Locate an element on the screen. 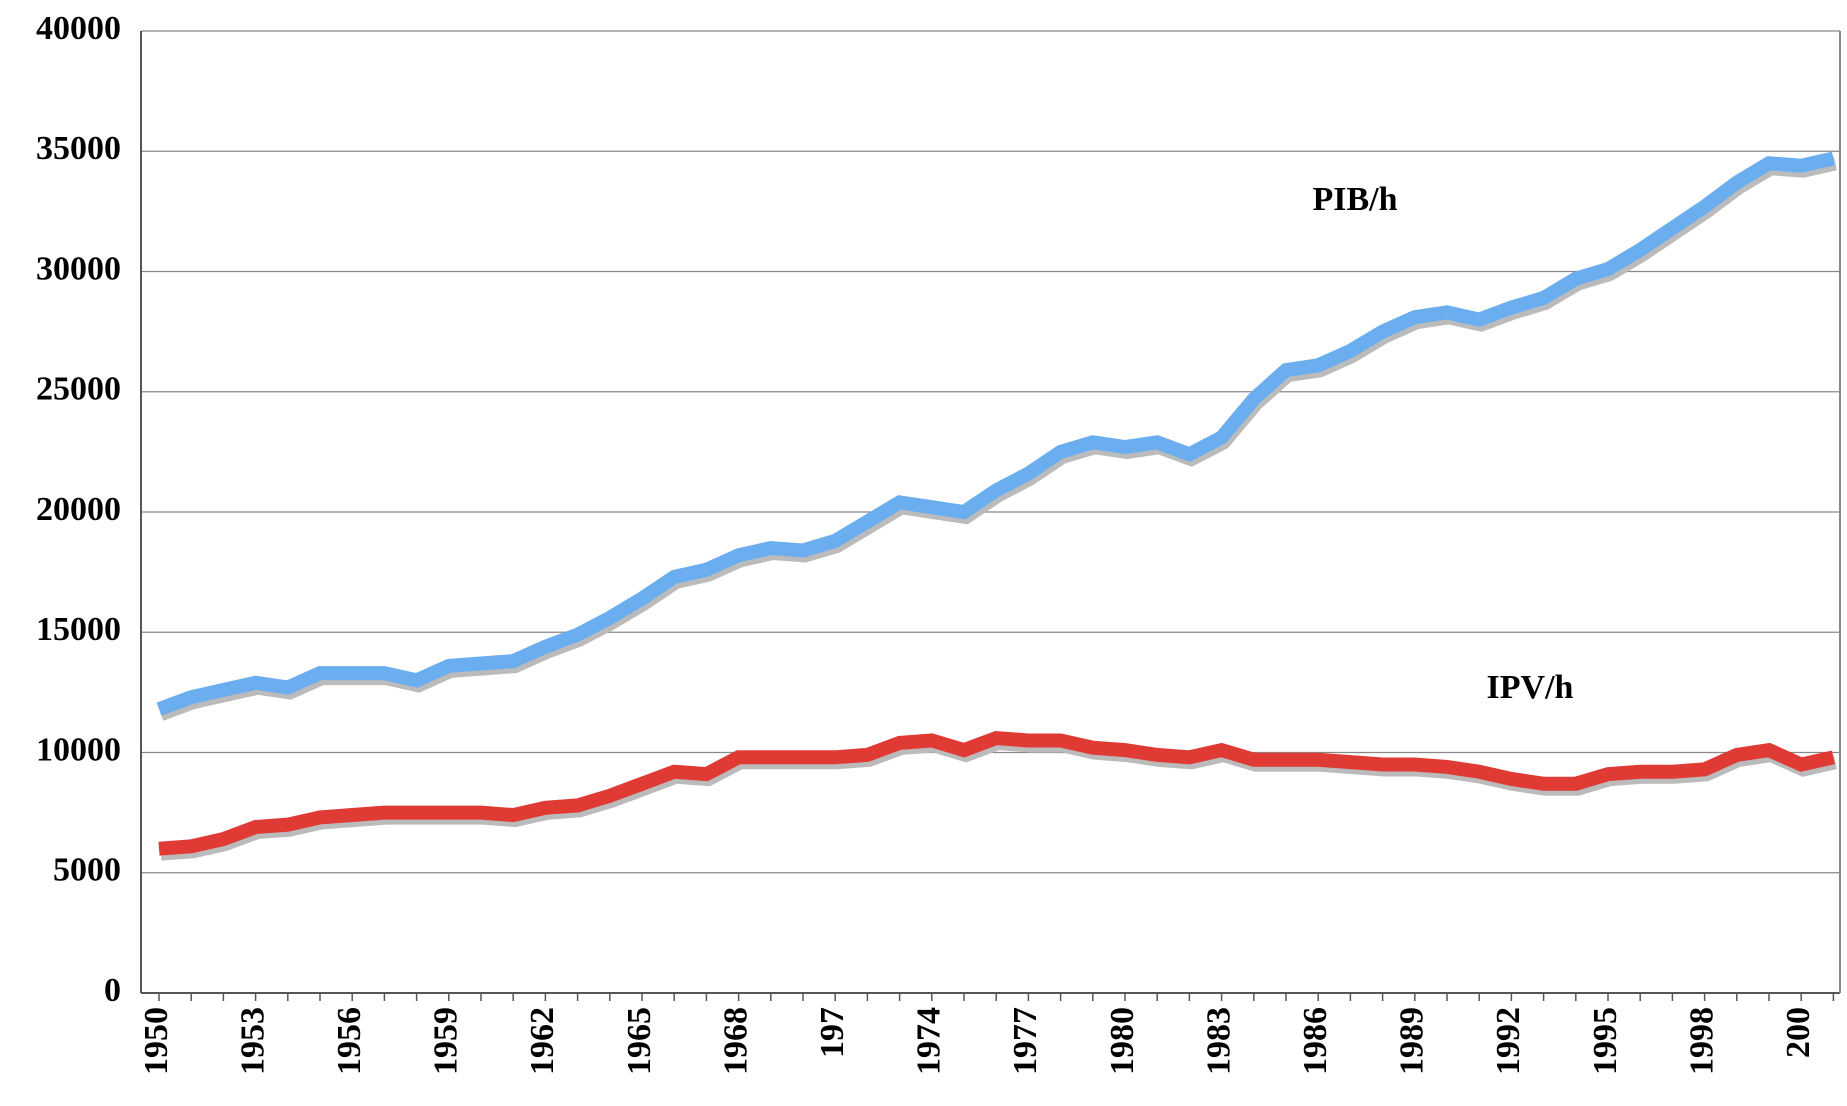 The image size is (1847, 1106). y-tick-label: 30000 is located at coordinates (78, 268).